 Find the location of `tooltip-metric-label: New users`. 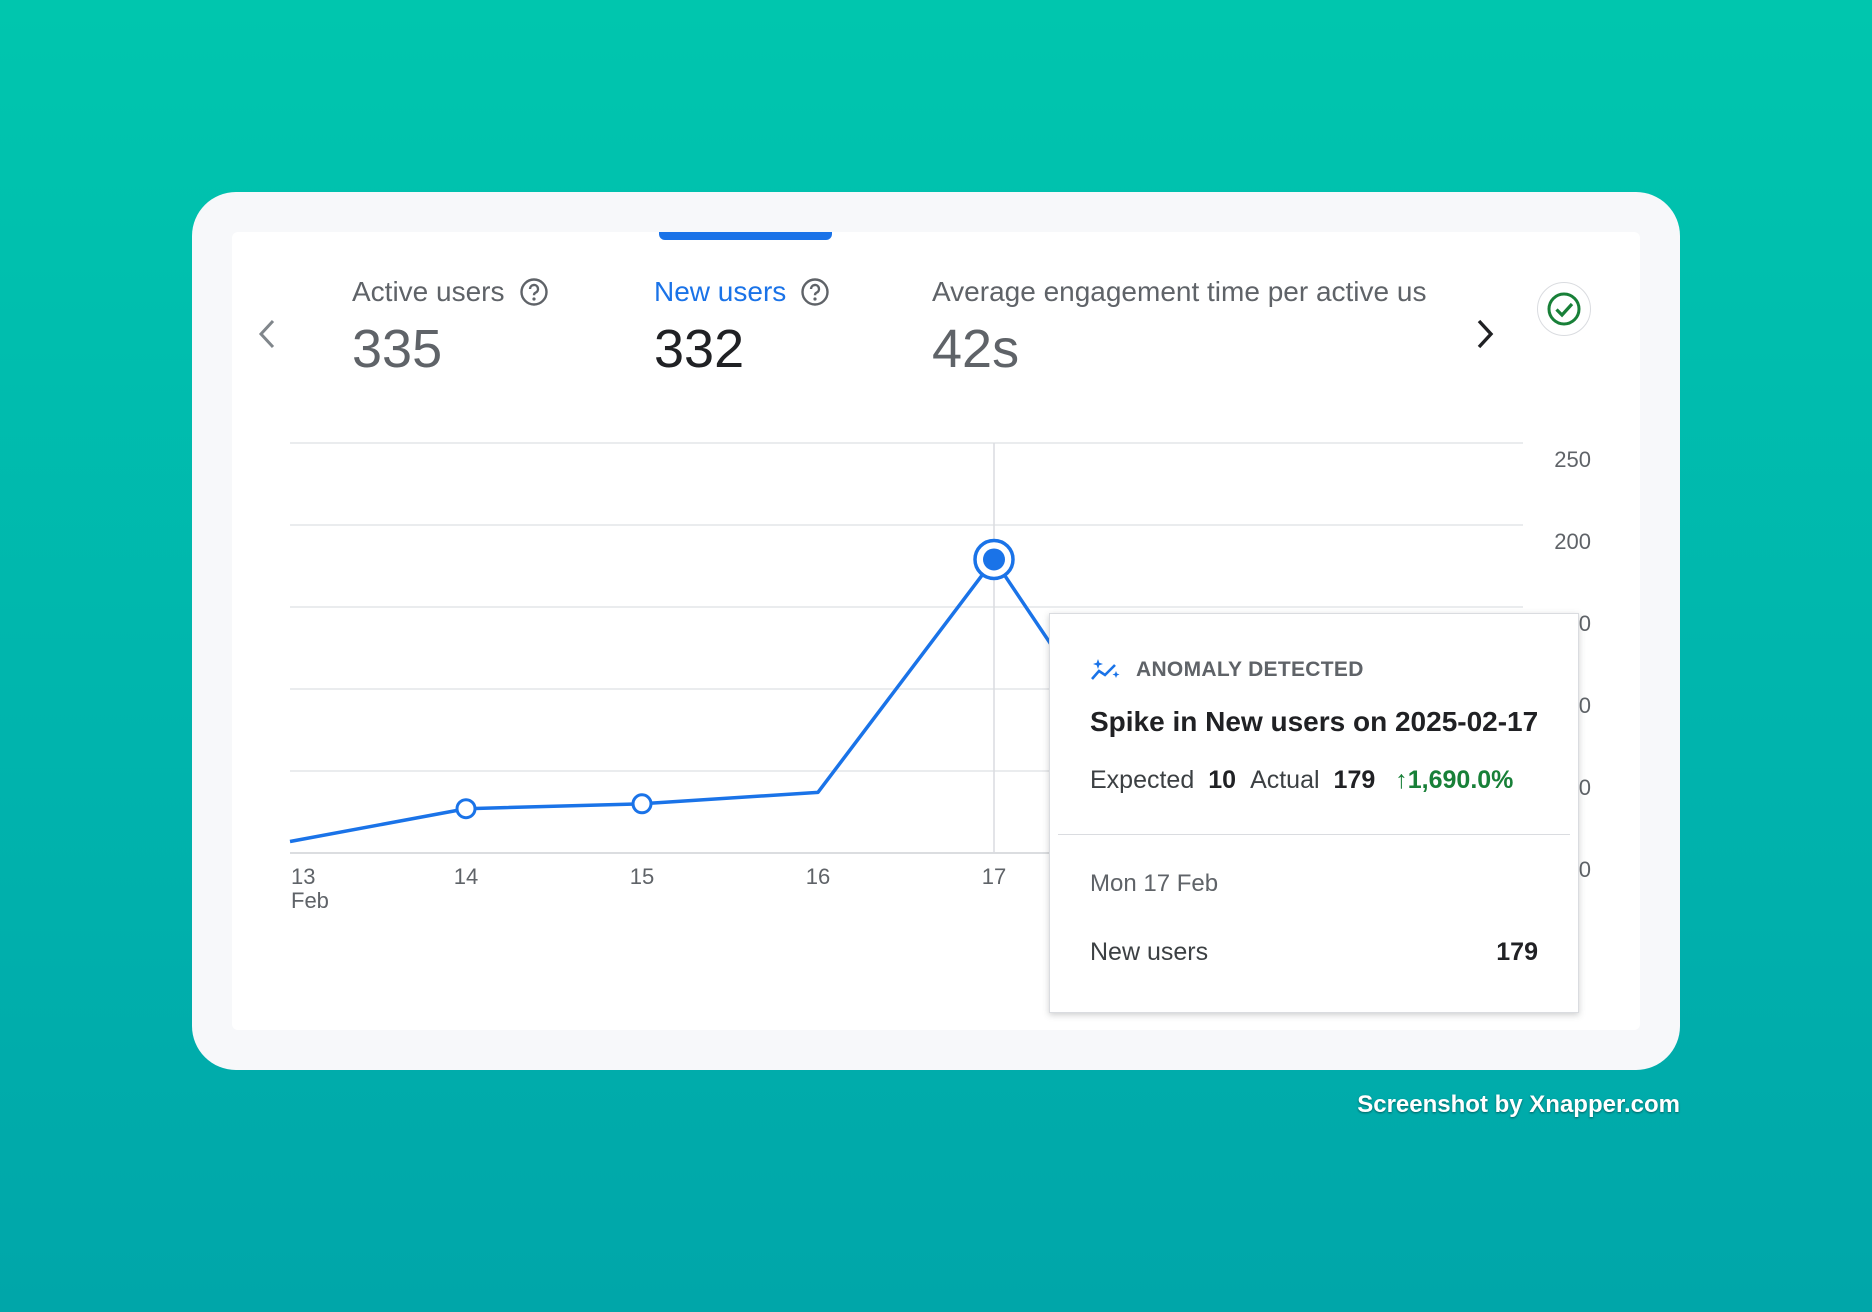

tooltip-metric-label: New users is located at coordinates (1149, 952).